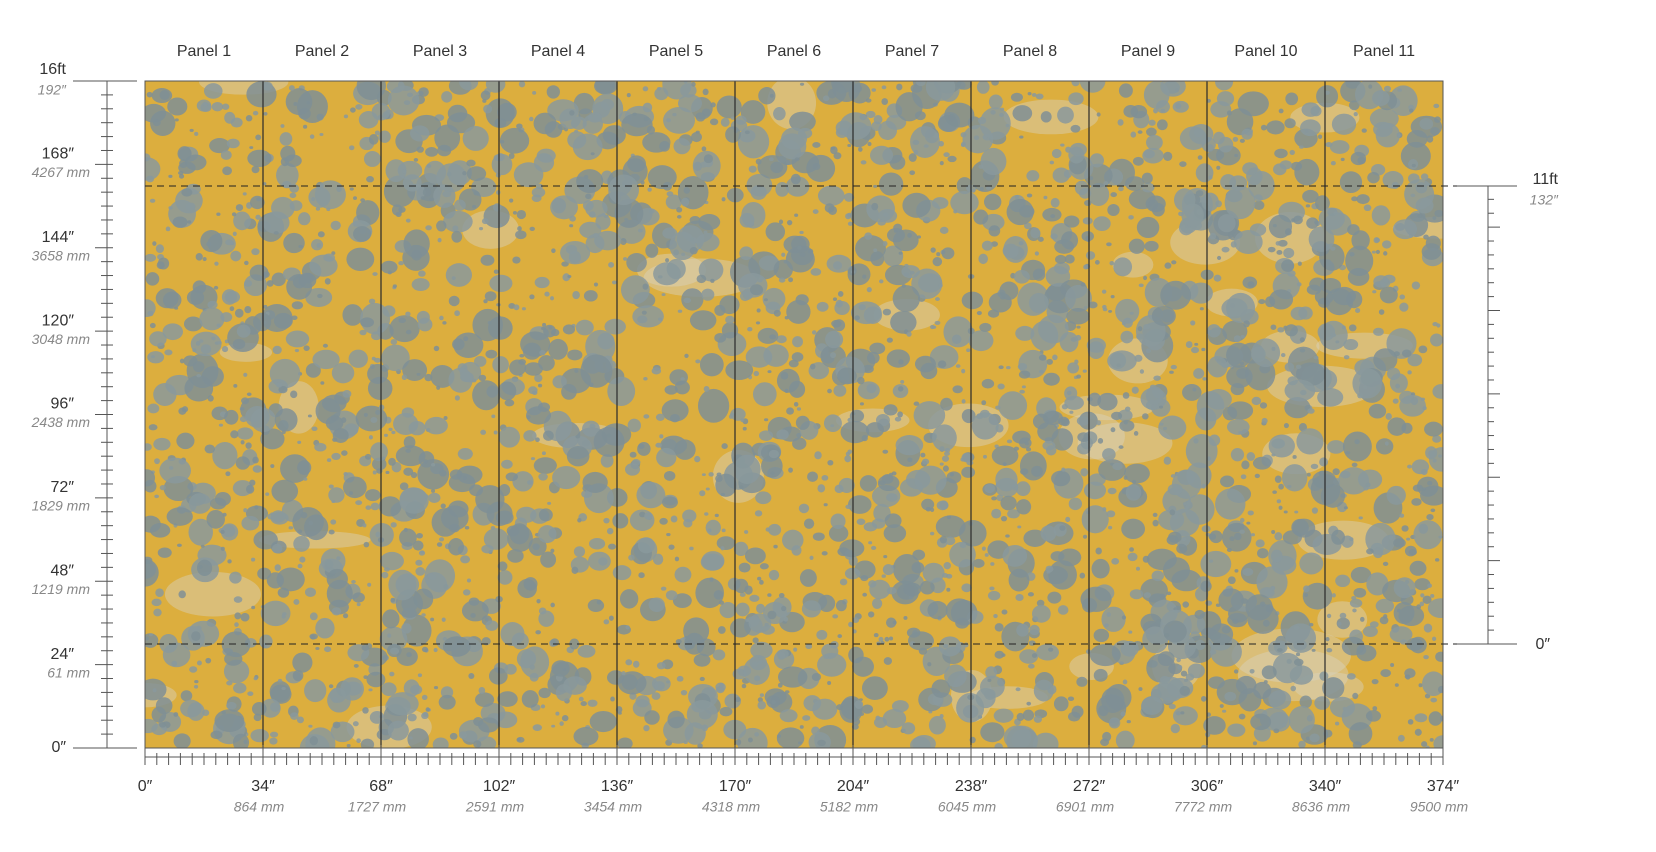 The image size is (1656, 852). I want to click on right-feet: 11ft, so click(1546, 179).